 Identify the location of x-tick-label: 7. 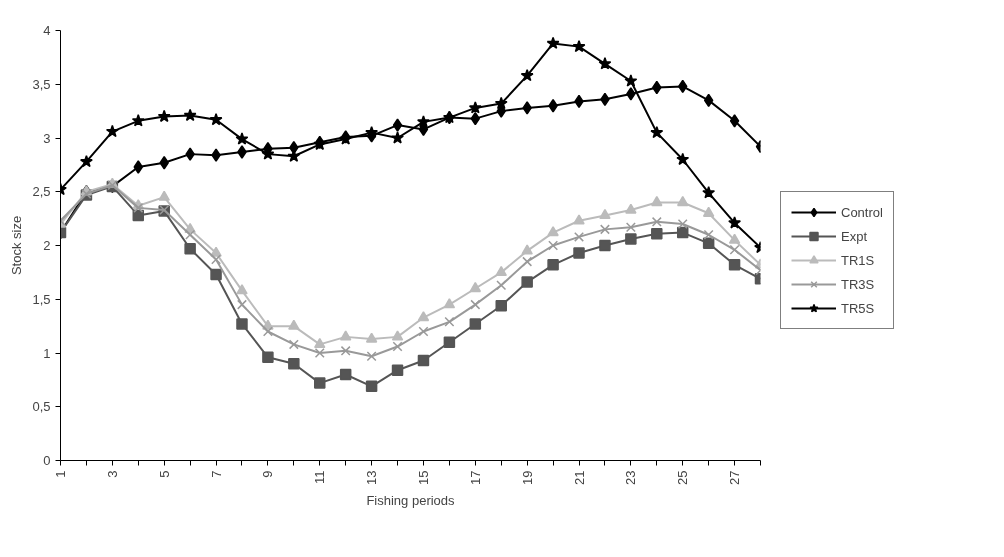
(216, 474).